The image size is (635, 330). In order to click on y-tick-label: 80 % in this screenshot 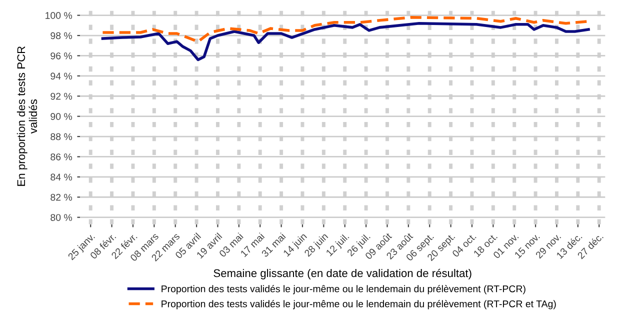, I will do `click(61, 217)`.